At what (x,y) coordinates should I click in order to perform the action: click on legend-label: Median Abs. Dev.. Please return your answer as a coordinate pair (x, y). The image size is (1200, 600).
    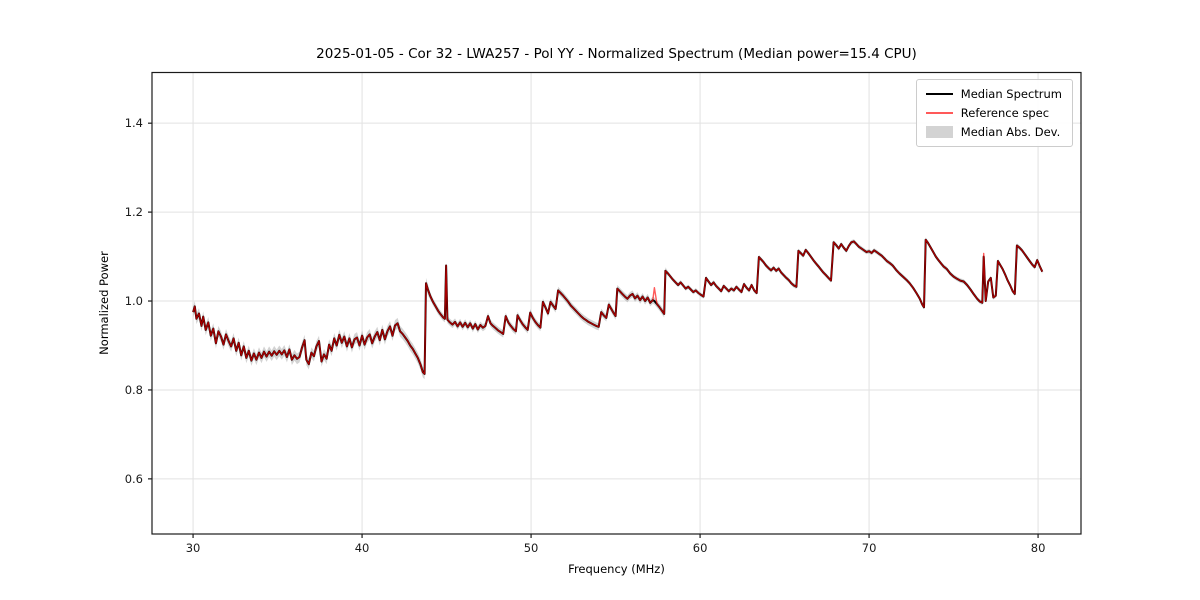
    Looking at the image, I should click on (1010, 132).